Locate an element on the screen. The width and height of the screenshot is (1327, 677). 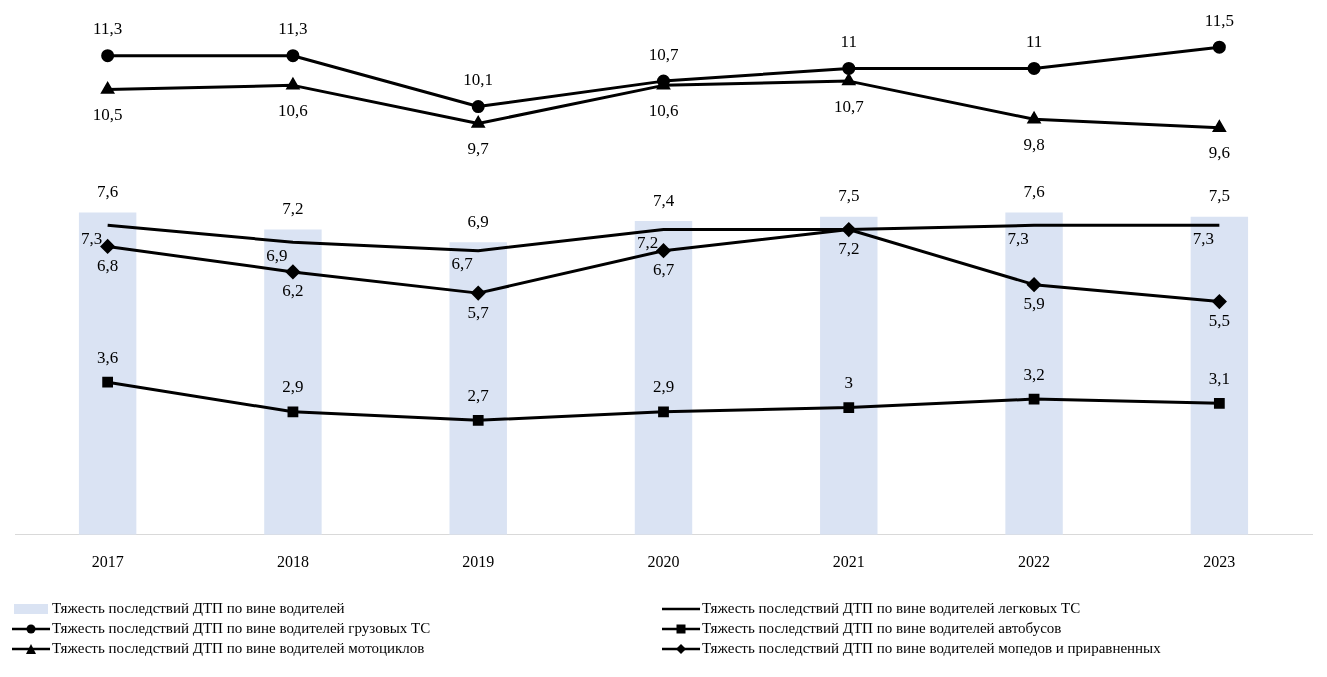
legend-label: Тяжесть последствий ДТП по вине водителей мотоциклов is located at coordinates (238, 648).